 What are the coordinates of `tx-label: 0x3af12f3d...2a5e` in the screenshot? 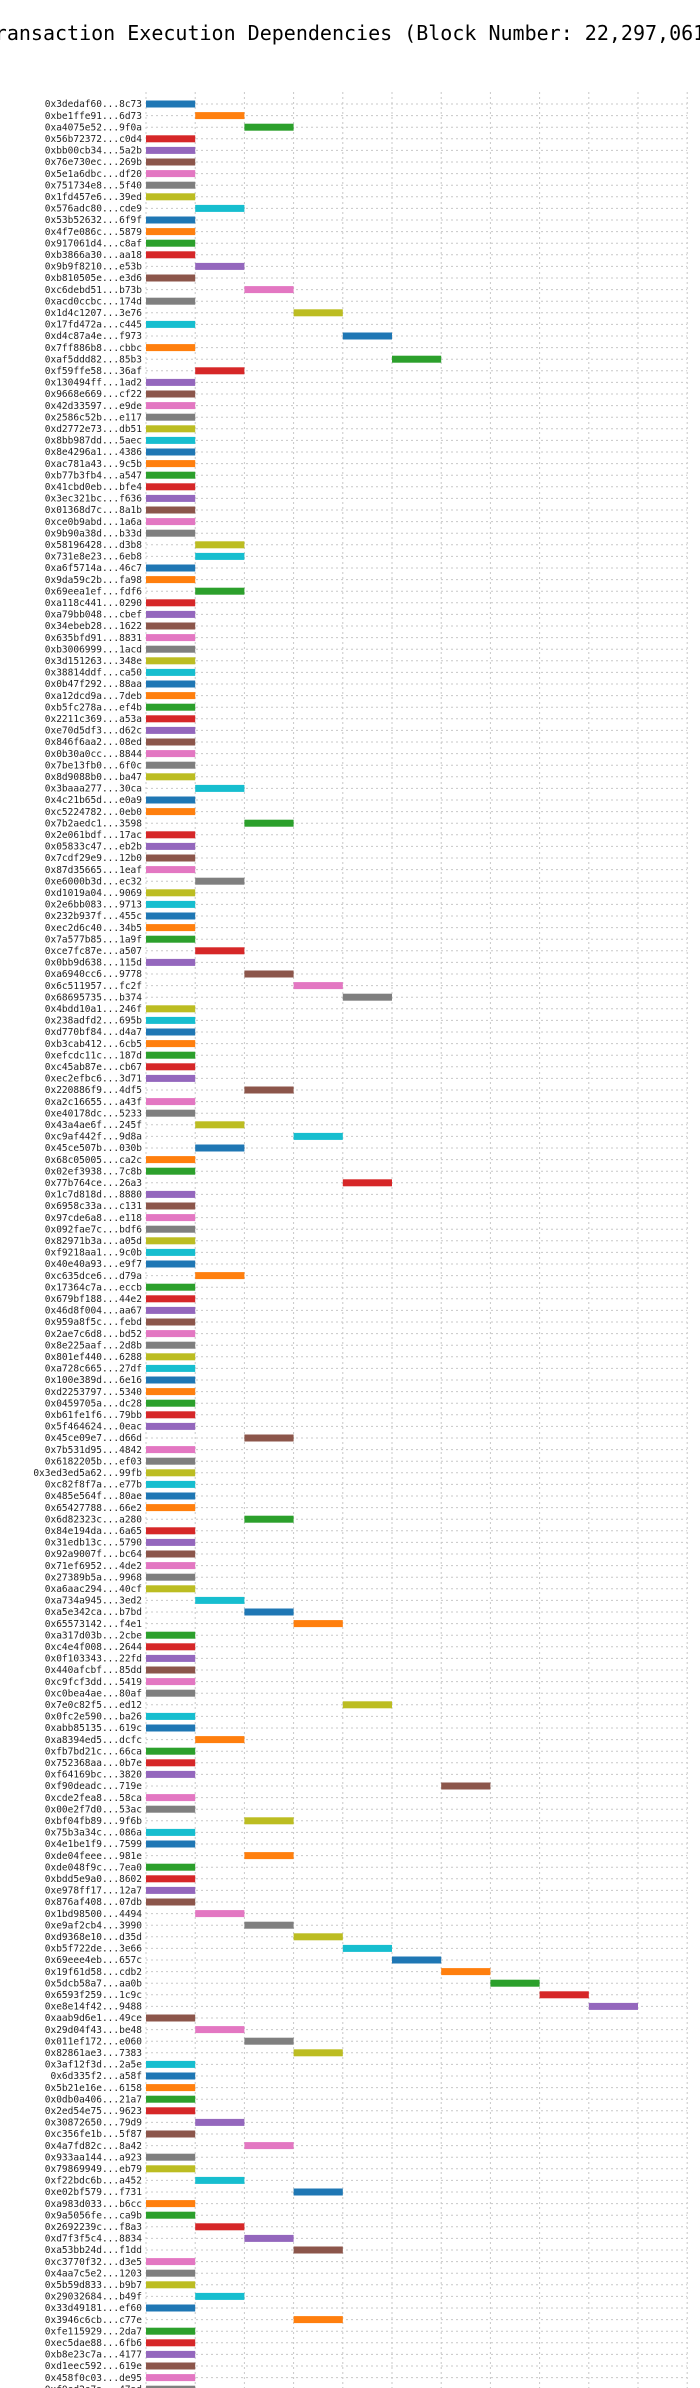 It's located at (94, 2065).